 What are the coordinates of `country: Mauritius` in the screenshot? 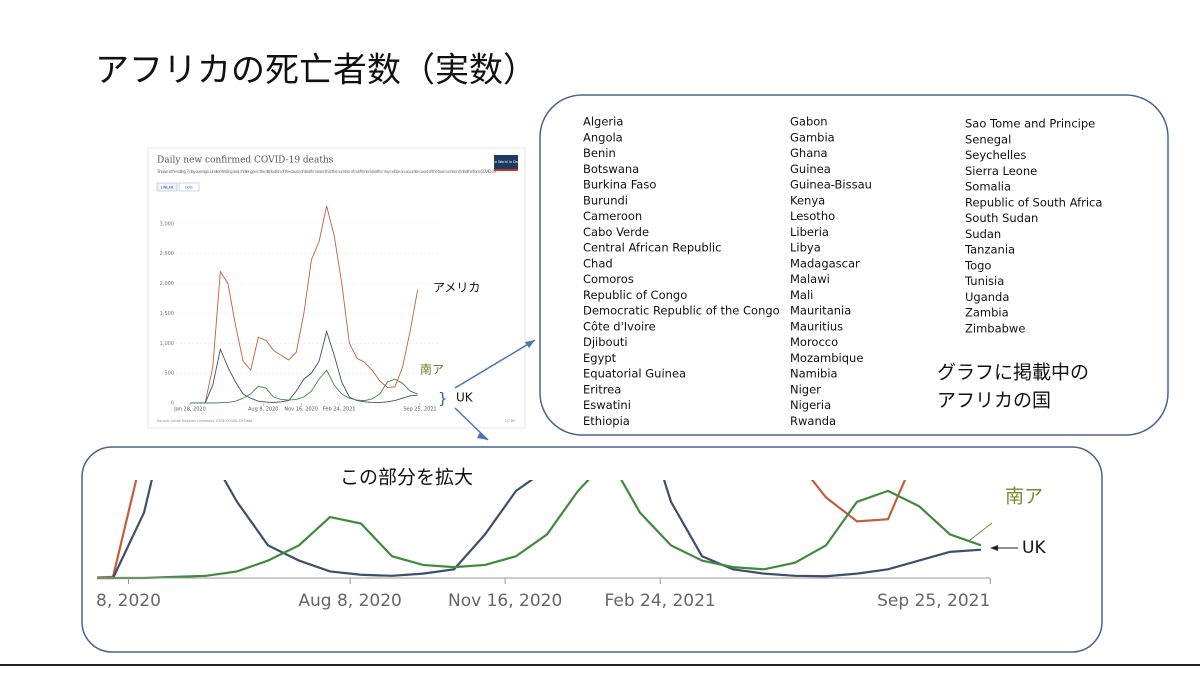 It's located at (816, 326).